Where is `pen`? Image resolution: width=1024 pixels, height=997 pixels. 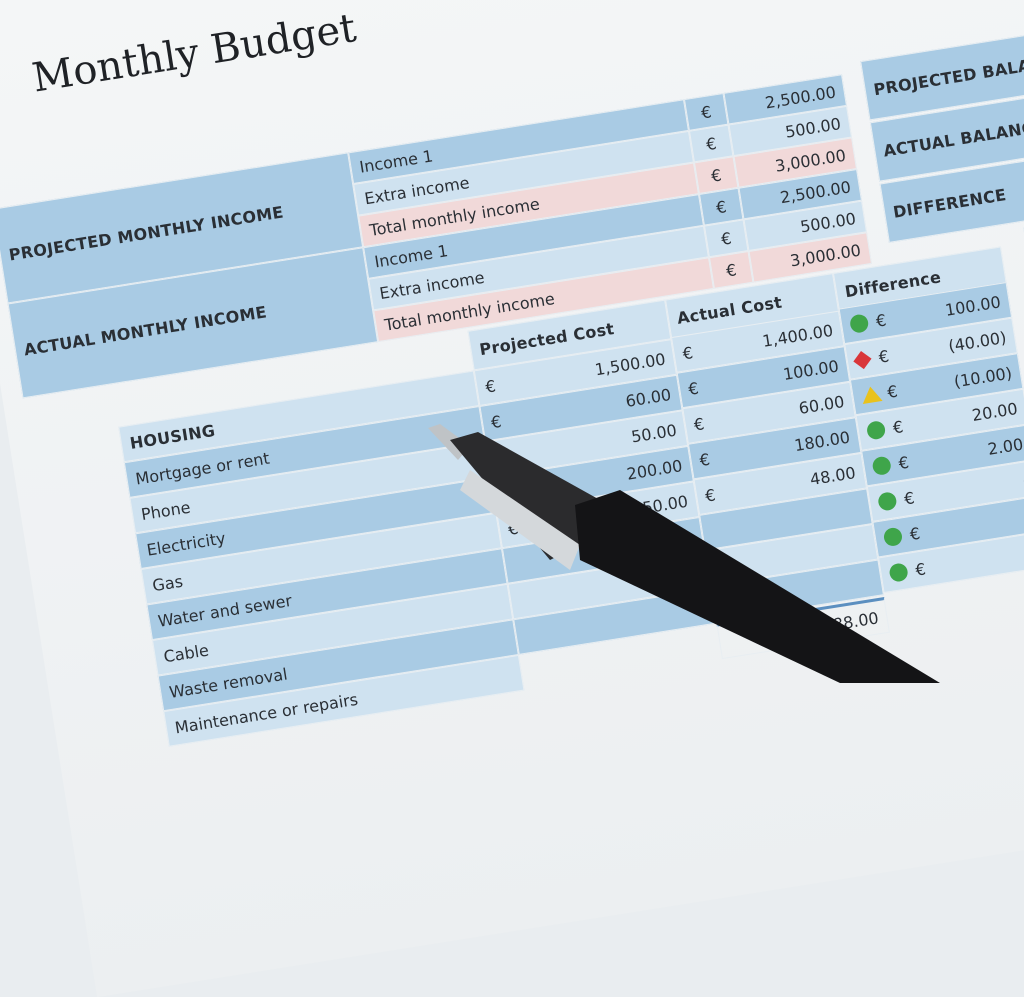 pen is located at coordinates (684, 553).